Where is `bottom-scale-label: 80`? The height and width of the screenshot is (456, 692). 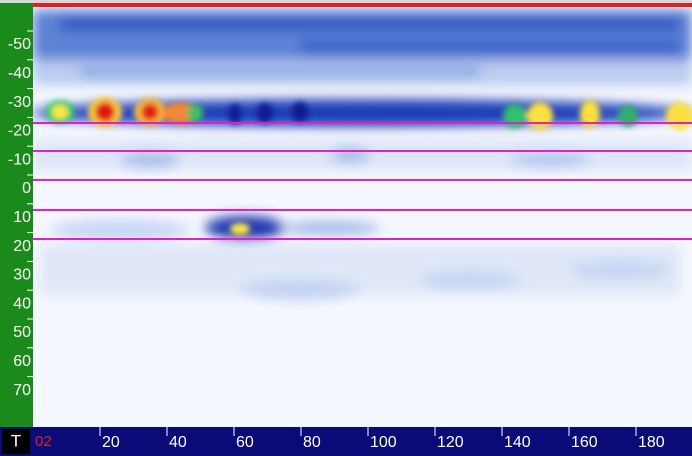 bottom-scale-label: 80 is located at coordinates (312, 442).